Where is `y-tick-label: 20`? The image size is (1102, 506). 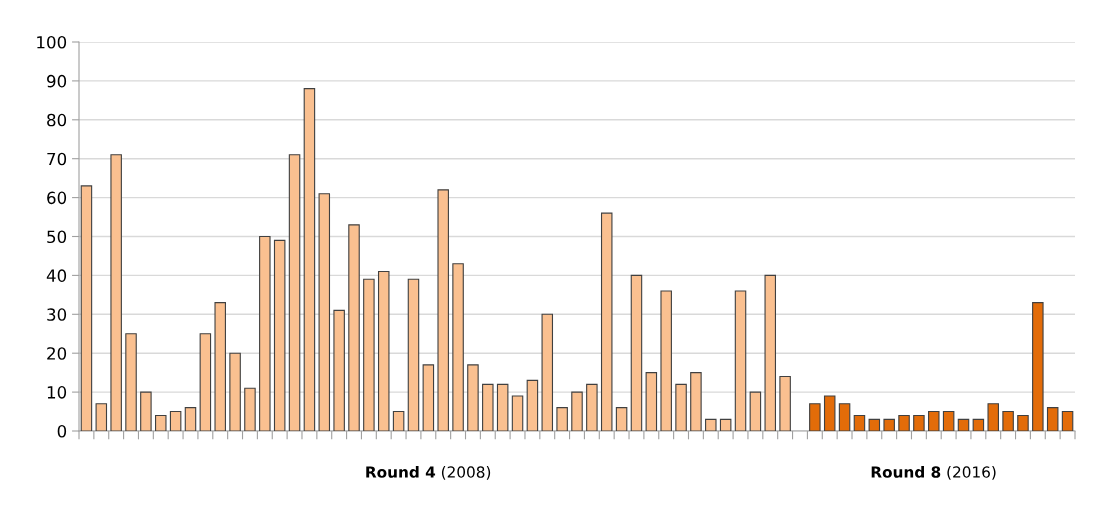 y-tick-label: 20 is located at coordinates (57, 353).